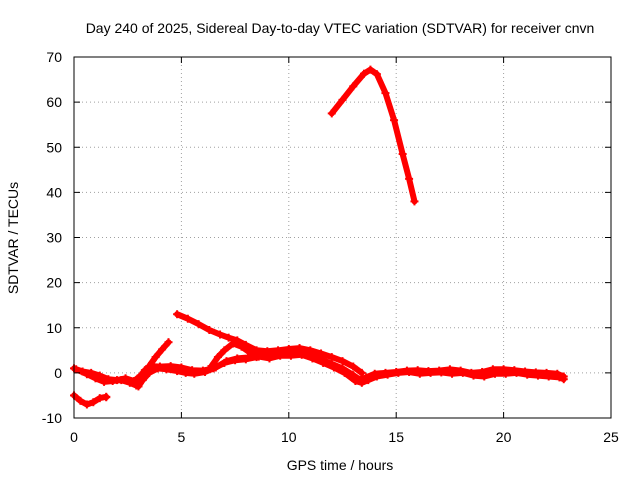  Describe the element at coordinates (396, 437) in the screenshot. I see `x-tick-label: 15` at that location.